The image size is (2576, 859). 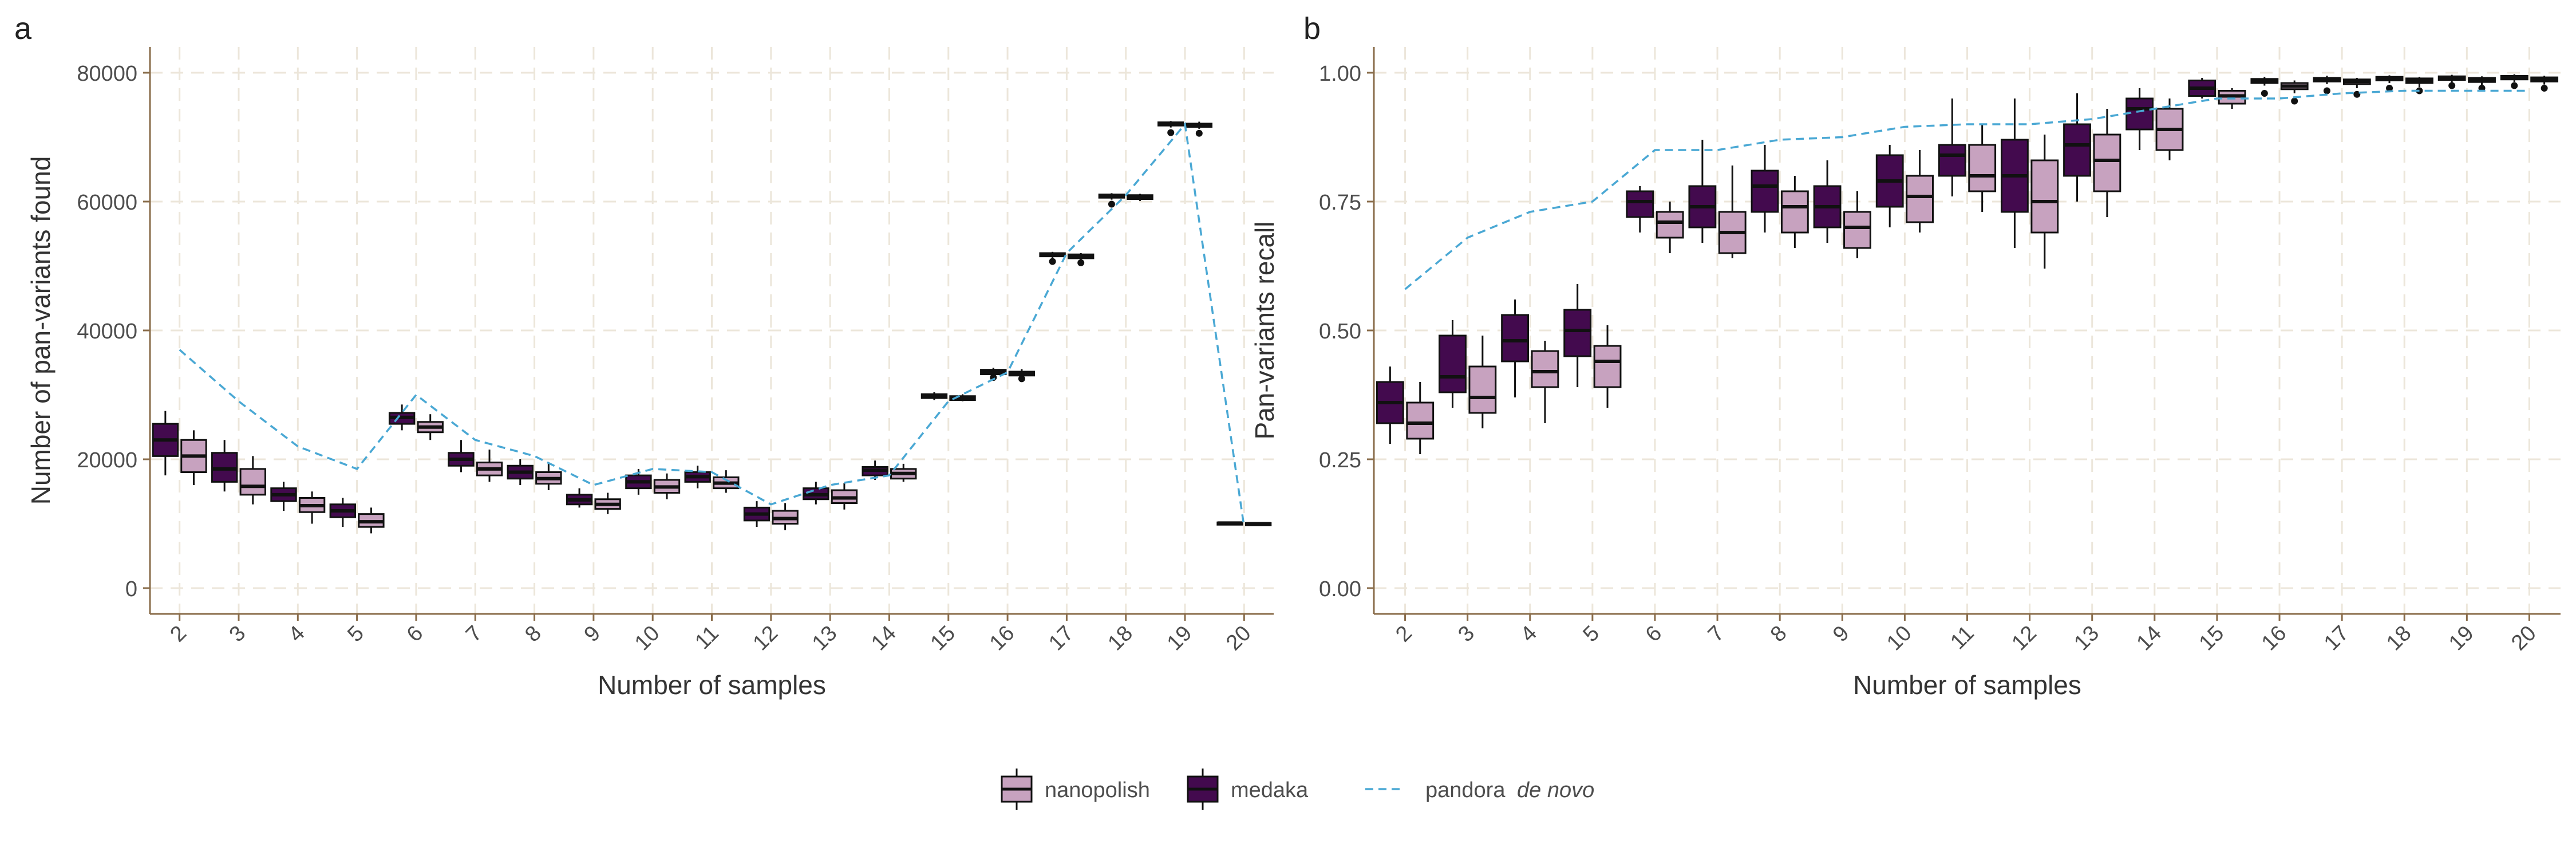 I want to click on y-axis-title: Pan-variants recall, so click(x=1264, y=331).